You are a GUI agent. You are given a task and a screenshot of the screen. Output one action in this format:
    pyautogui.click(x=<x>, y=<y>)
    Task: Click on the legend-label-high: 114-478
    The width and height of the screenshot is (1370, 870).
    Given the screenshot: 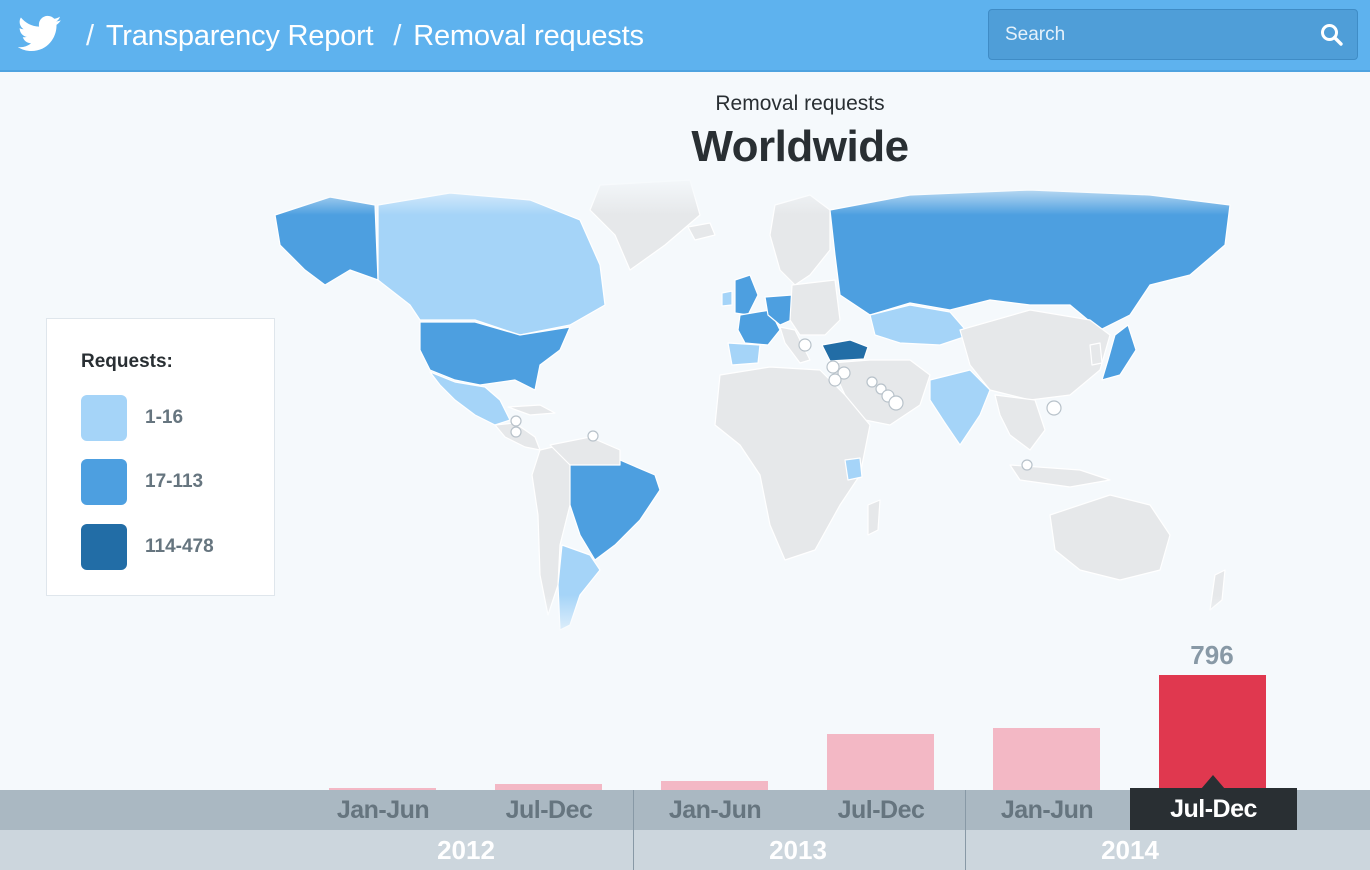 What is the action you would take?
    pyautogui.click(x=179, y=546)
    